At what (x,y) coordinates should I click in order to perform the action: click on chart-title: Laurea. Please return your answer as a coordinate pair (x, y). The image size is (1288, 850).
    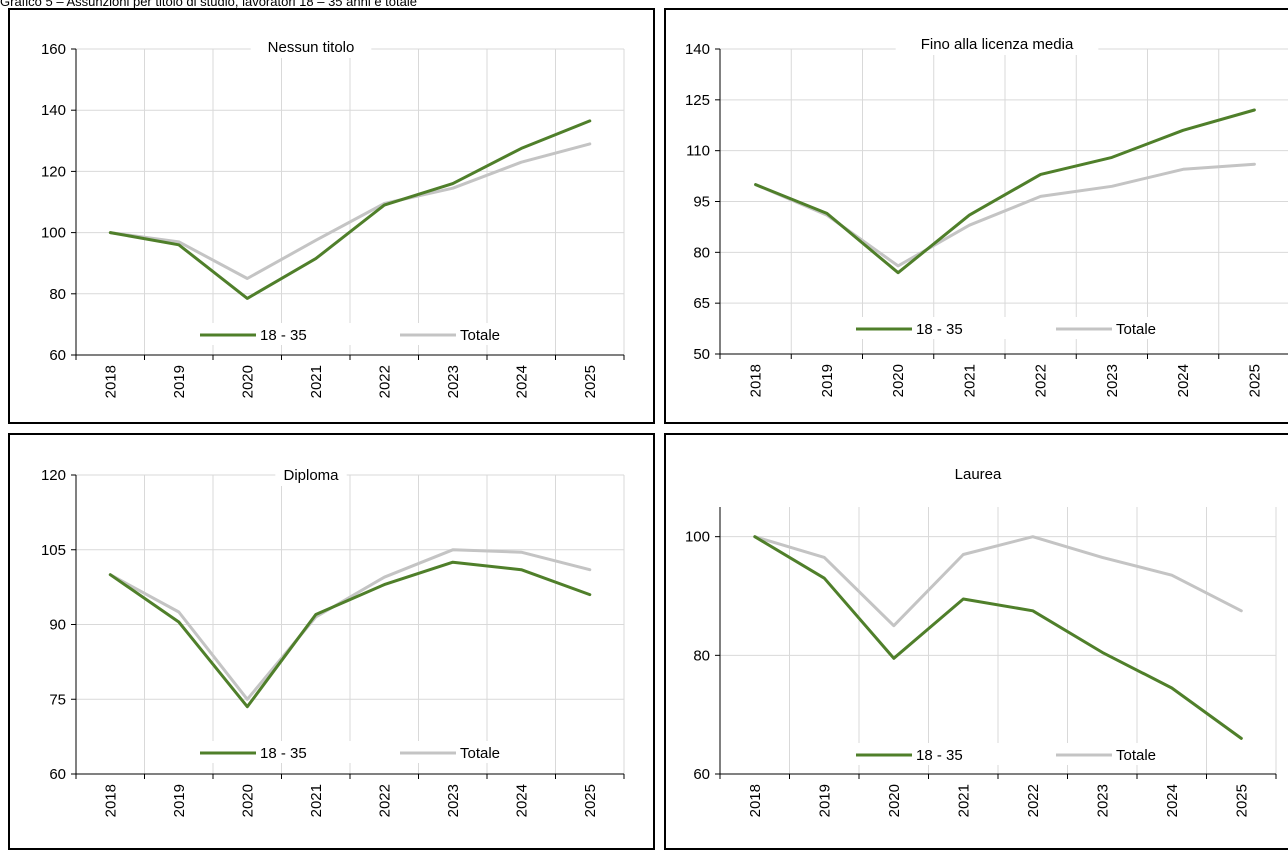
    Looking at the image, I should click on (978, 474).